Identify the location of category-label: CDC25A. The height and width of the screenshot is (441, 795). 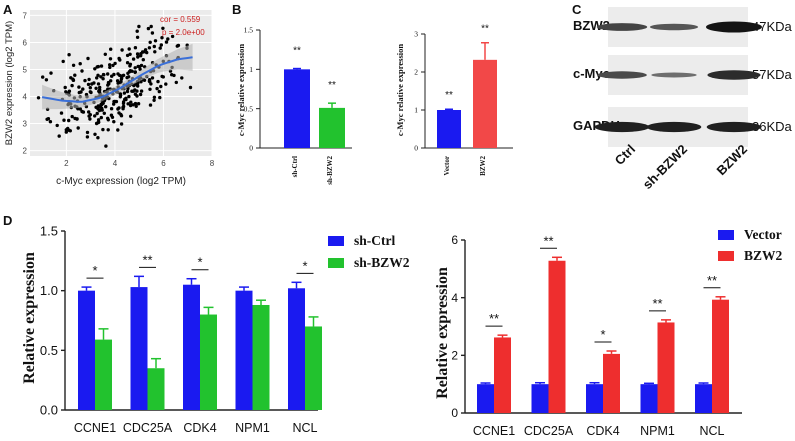
(549, 431).